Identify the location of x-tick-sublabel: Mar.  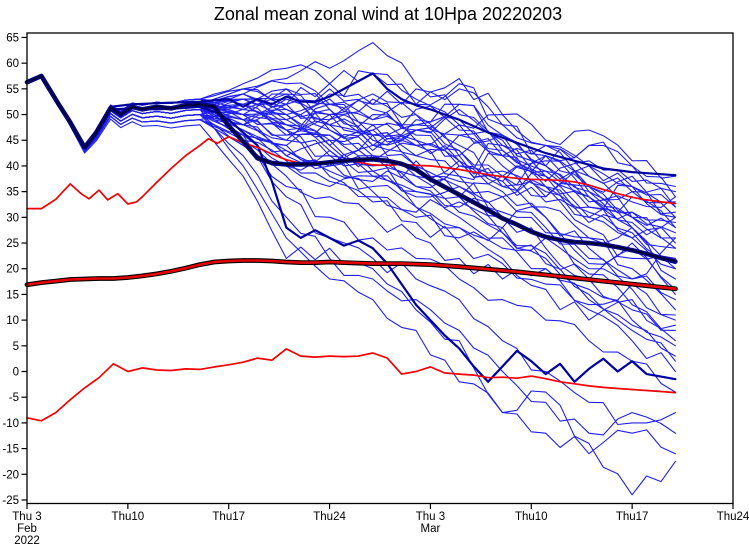
(431, 529).